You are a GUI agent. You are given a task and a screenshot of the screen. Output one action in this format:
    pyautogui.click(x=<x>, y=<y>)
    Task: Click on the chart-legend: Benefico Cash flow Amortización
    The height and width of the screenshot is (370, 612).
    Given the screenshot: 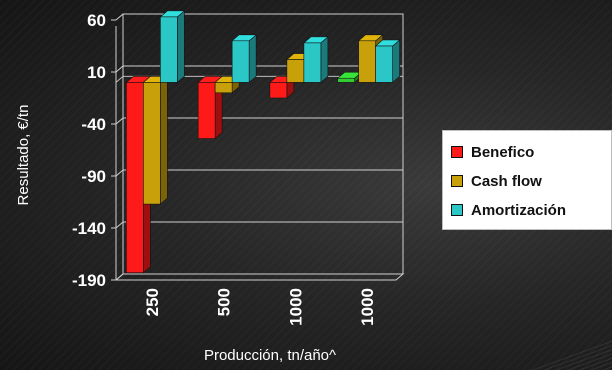 What is the action you would take?
    pyautogui.click(x=527, y=180)
    